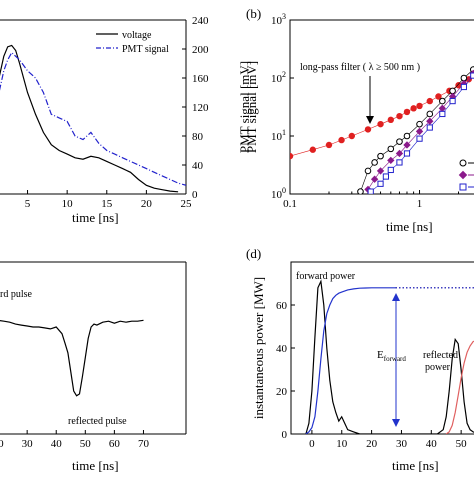  What do you see at coordinates (187, 204) in the screenshot?
I see `panel-a-x-tick-label: 25` at bounding box center [187, 204].